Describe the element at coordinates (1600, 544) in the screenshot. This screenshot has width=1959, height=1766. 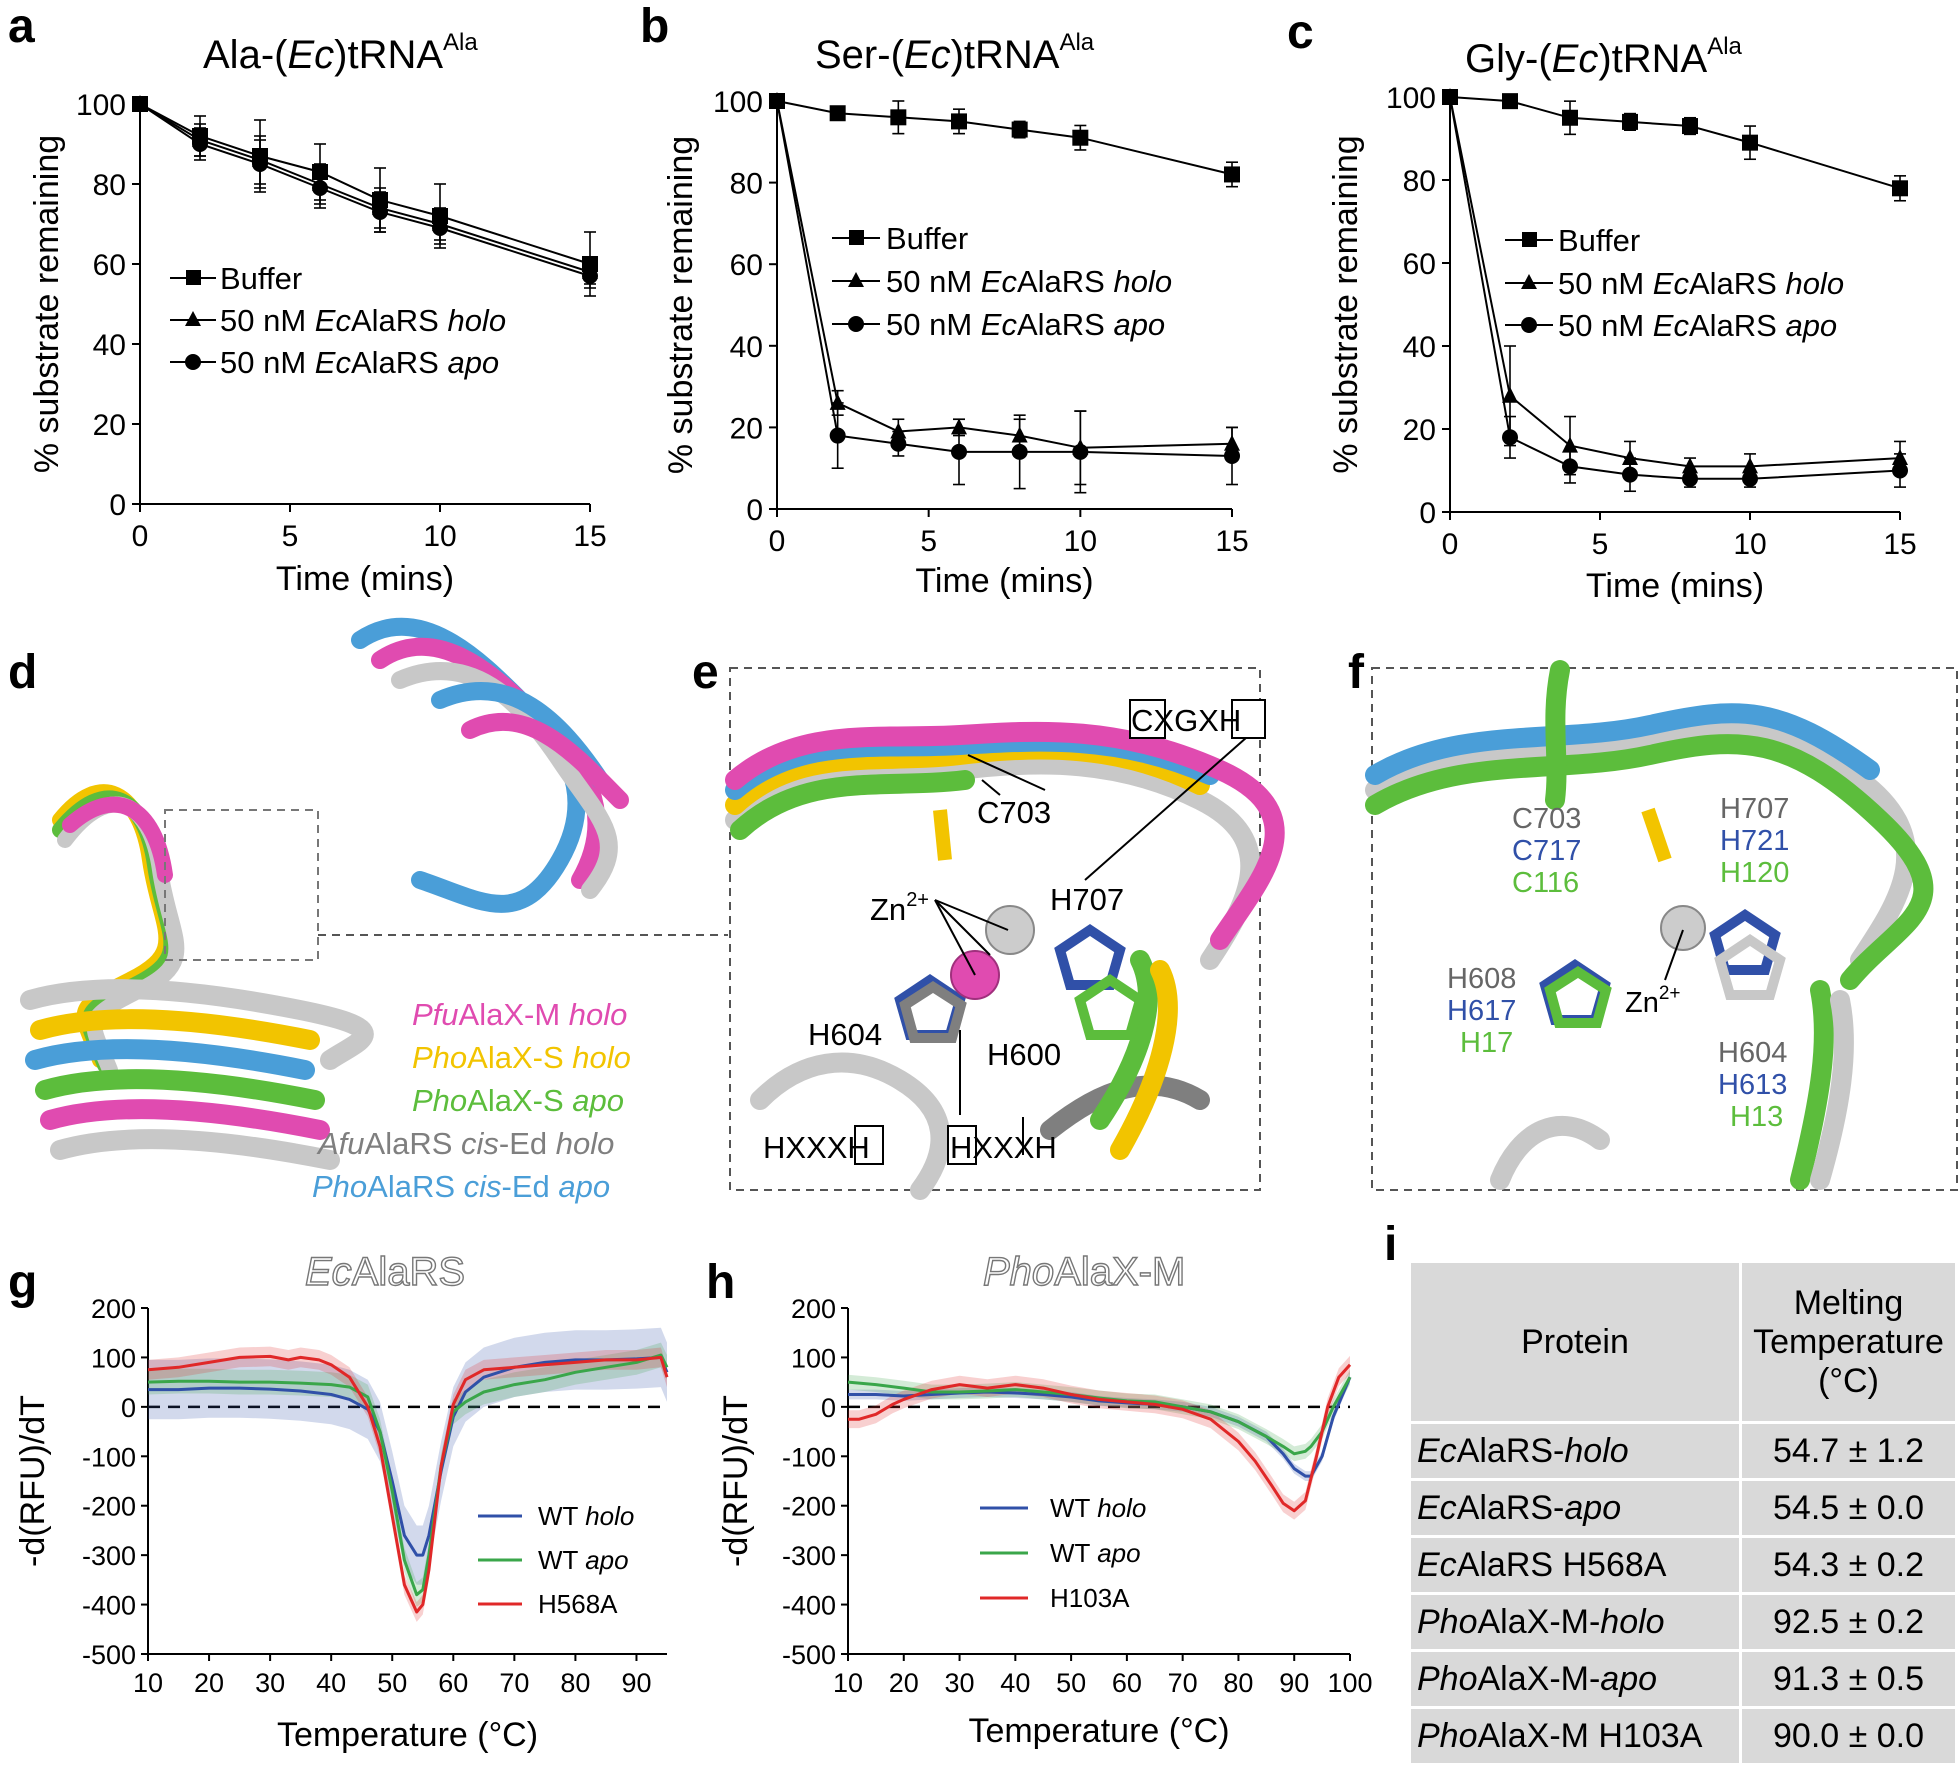
I see `x-tick-label: 5` at that location.